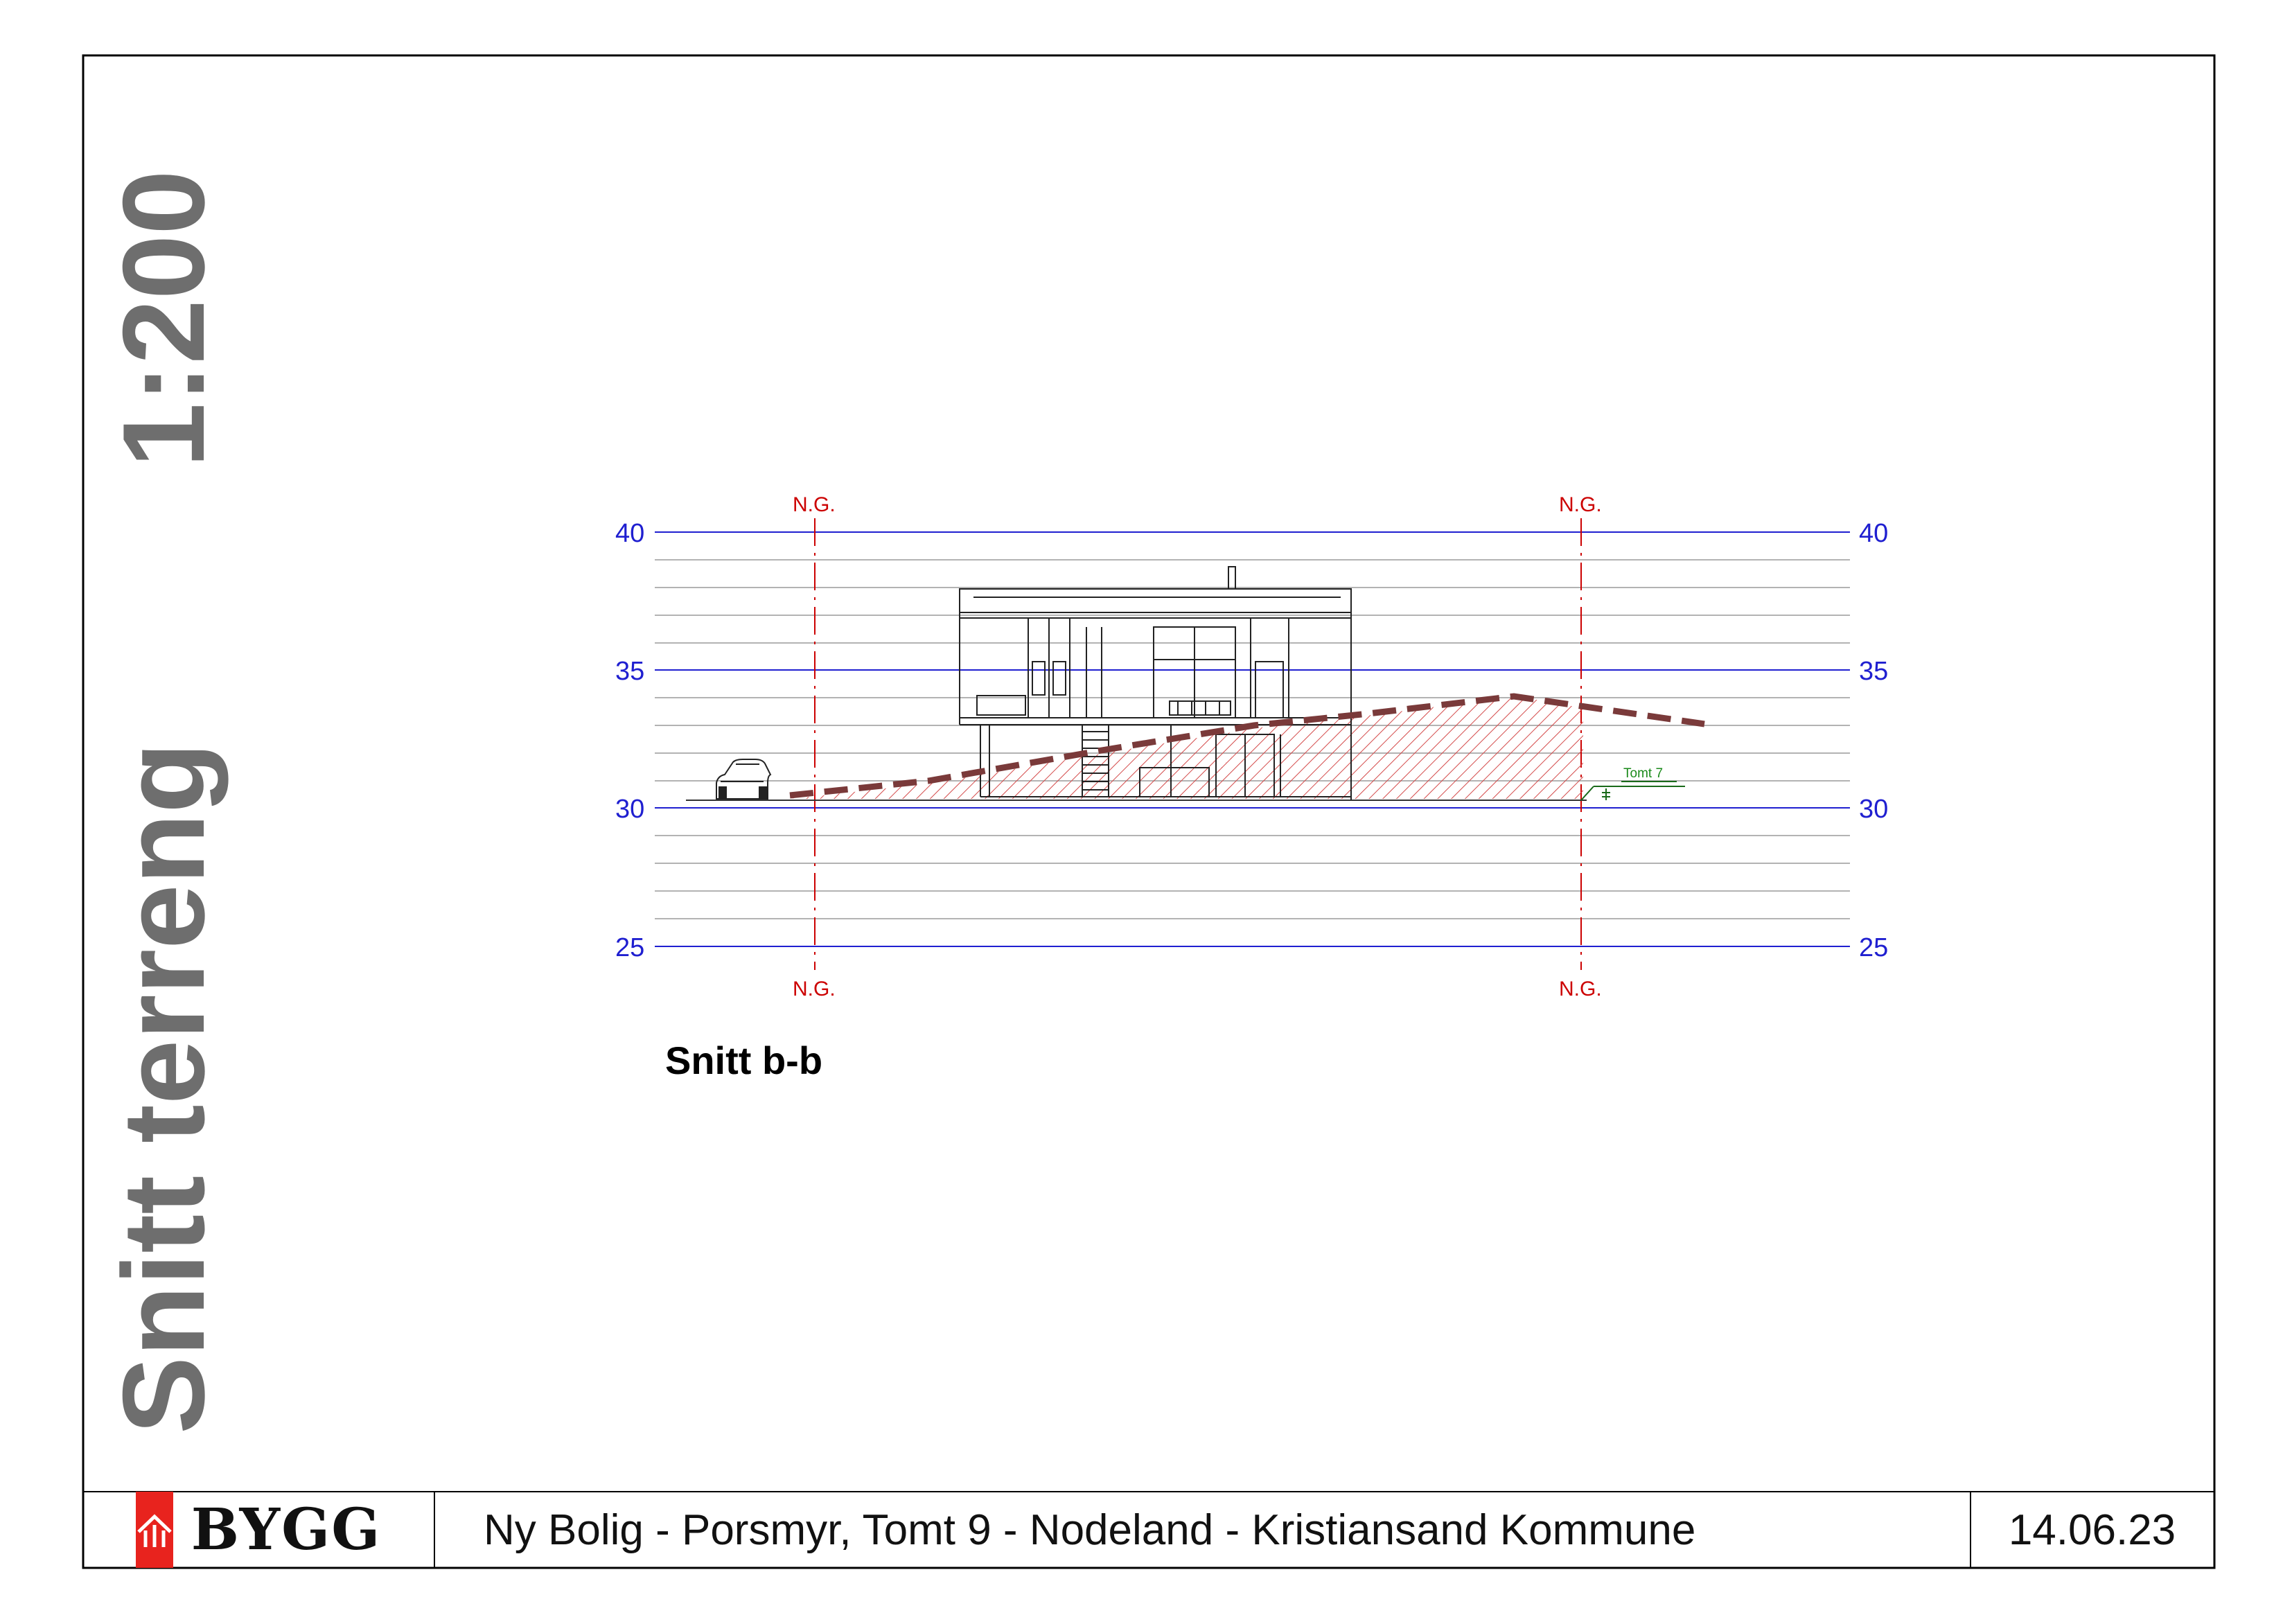 The width and height of the screenshot is (2292, 1624). I want to click on grid-marker-right-top: N.G., so click(1580, 504).